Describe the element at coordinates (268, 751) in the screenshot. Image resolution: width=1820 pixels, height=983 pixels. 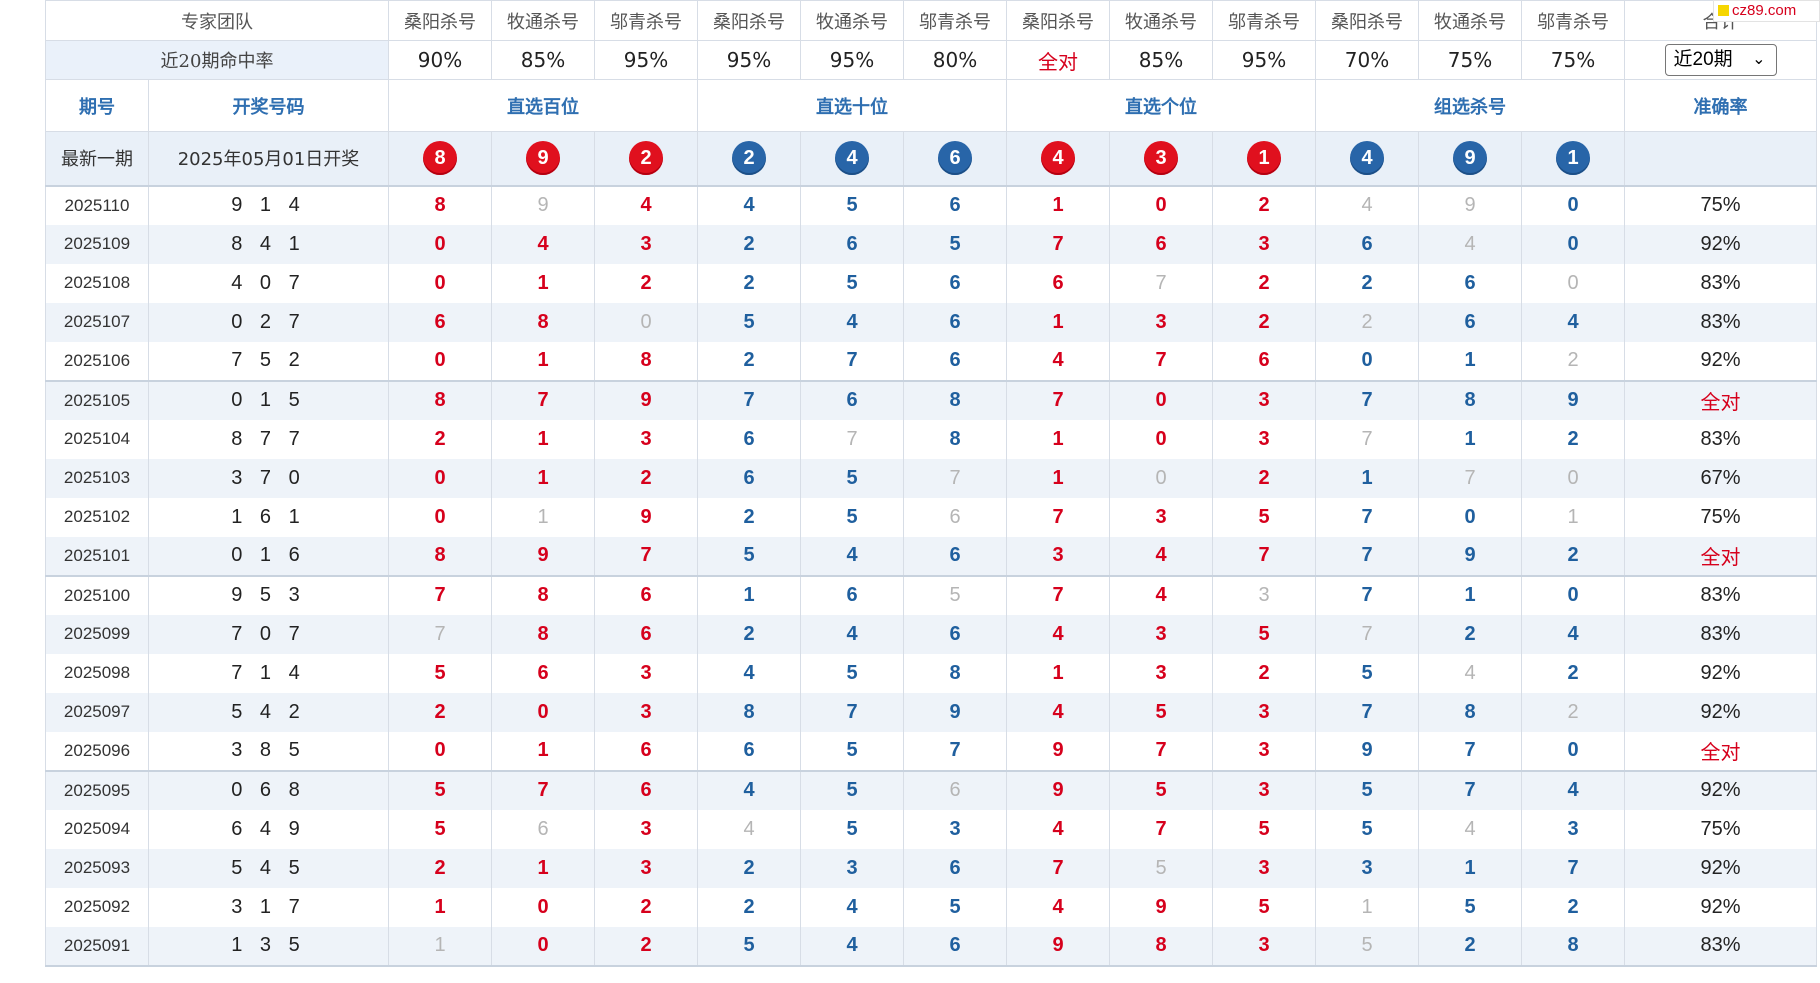
I see `draw-numbers: 3 8 5` at that location.